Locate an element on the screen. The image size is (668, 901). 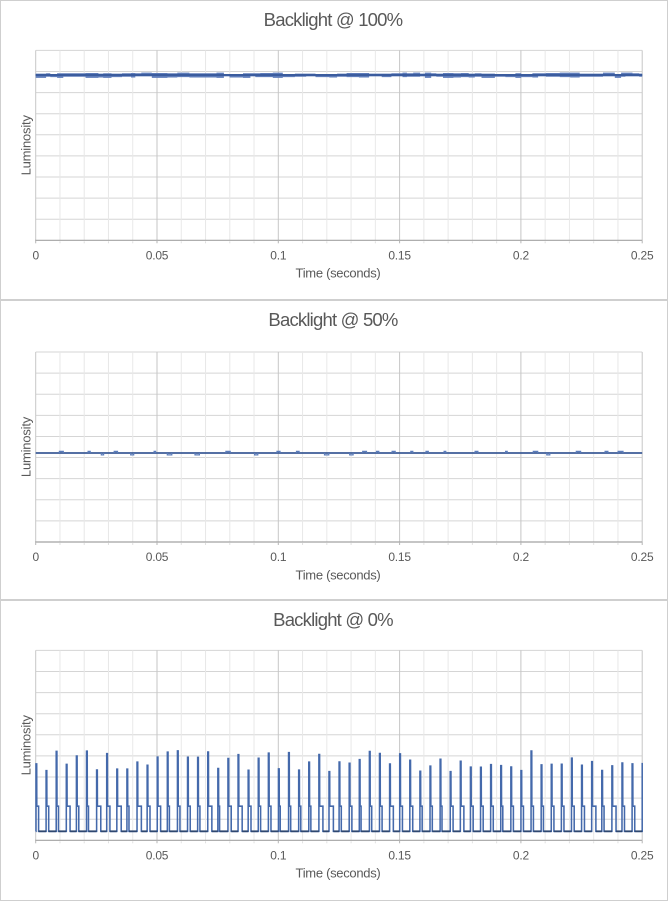
svg-text: Backlight @ 50% is located at coordinates (333, 319).